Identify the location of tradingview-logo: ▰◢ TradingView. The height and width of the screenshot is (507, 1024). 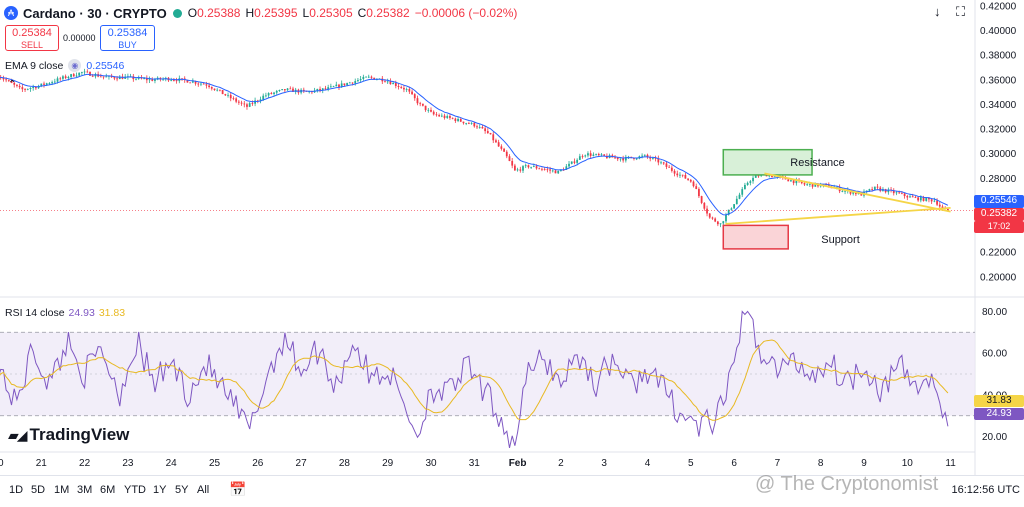
(68, 435).